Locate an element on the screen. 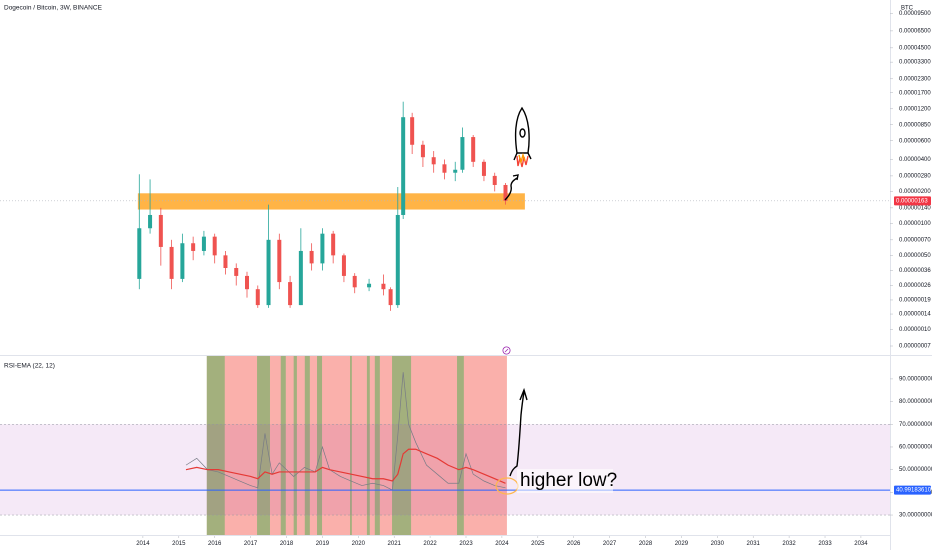  y-tick-label: 50.00000000 is located at coordinates (915, 470).